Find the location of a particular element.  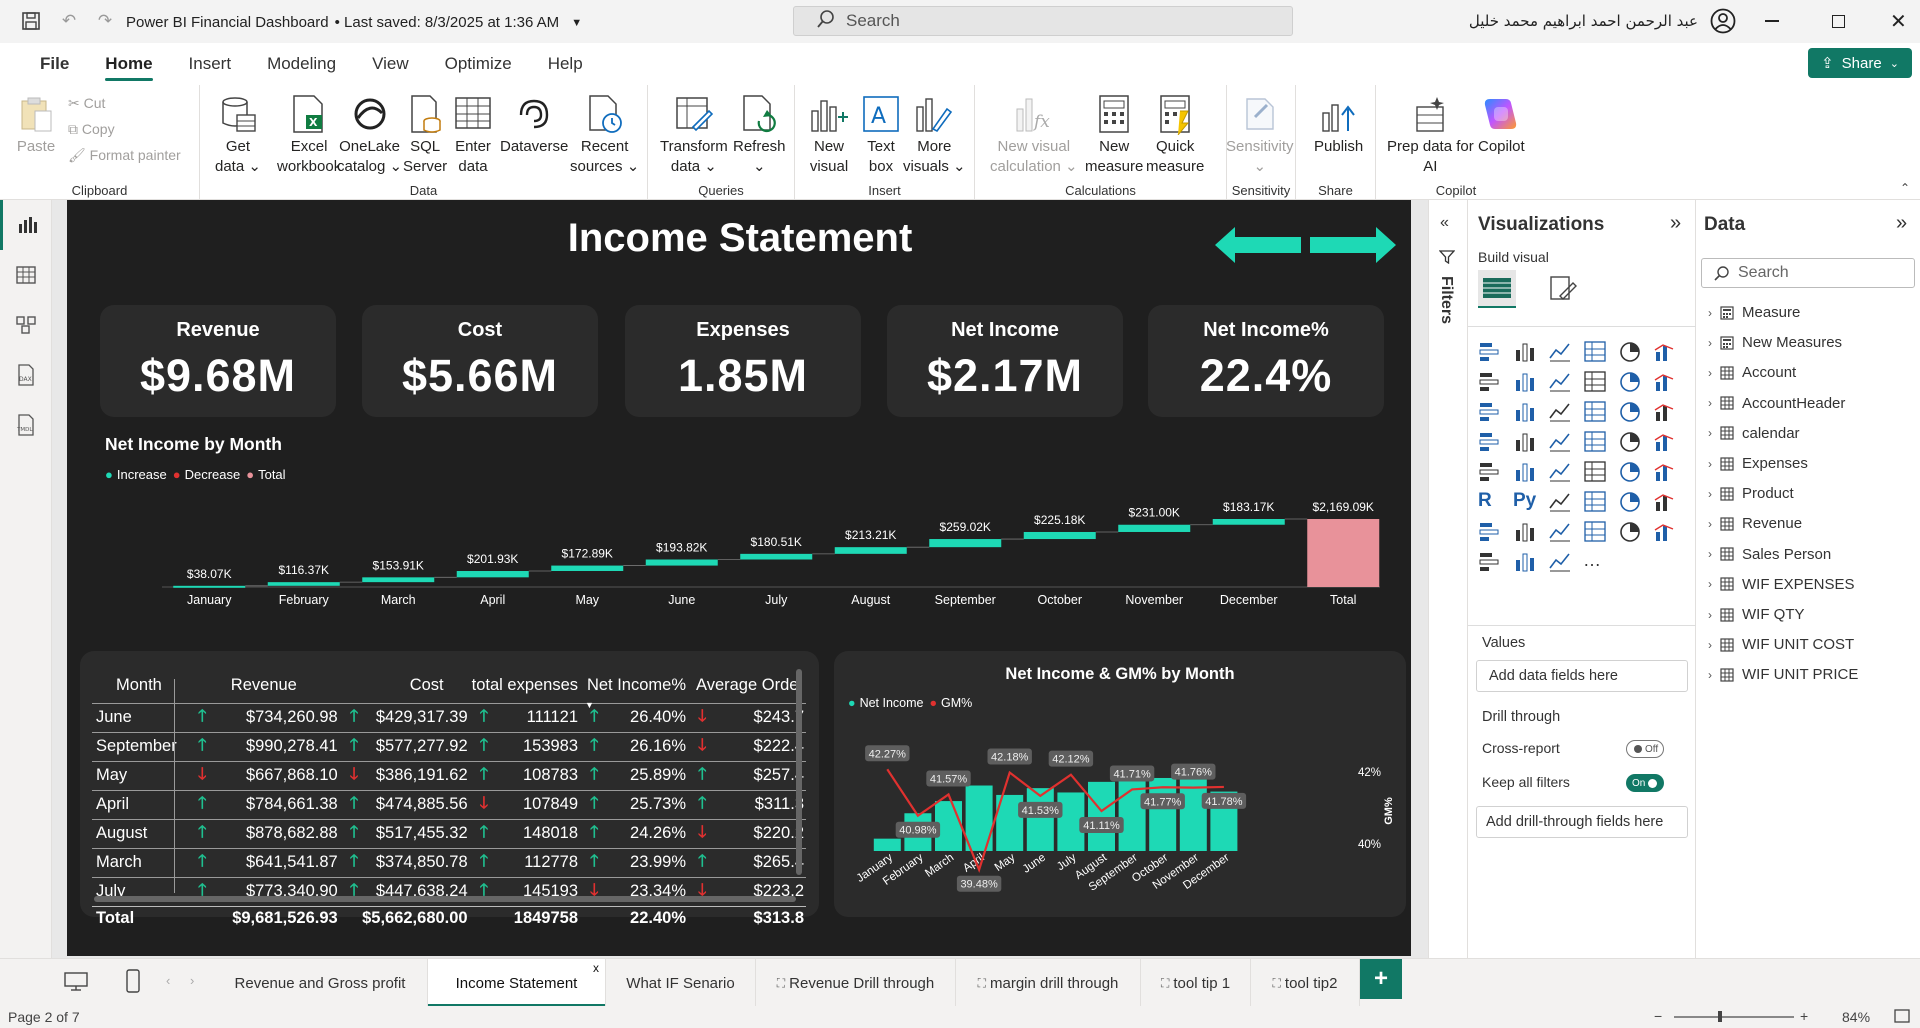

cross-report-toggle: Off is located at coordinates (1645, 749).